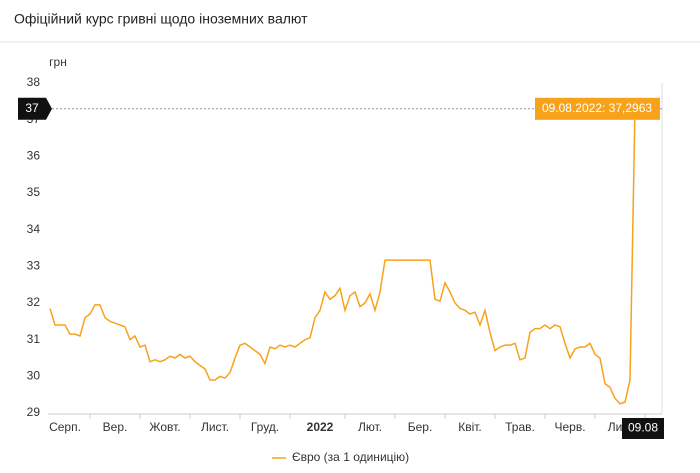  What do you see at coordinates (34, 412) in the screenshot?
I see `y-tick-label: 29` at bounding box center [34, 412].